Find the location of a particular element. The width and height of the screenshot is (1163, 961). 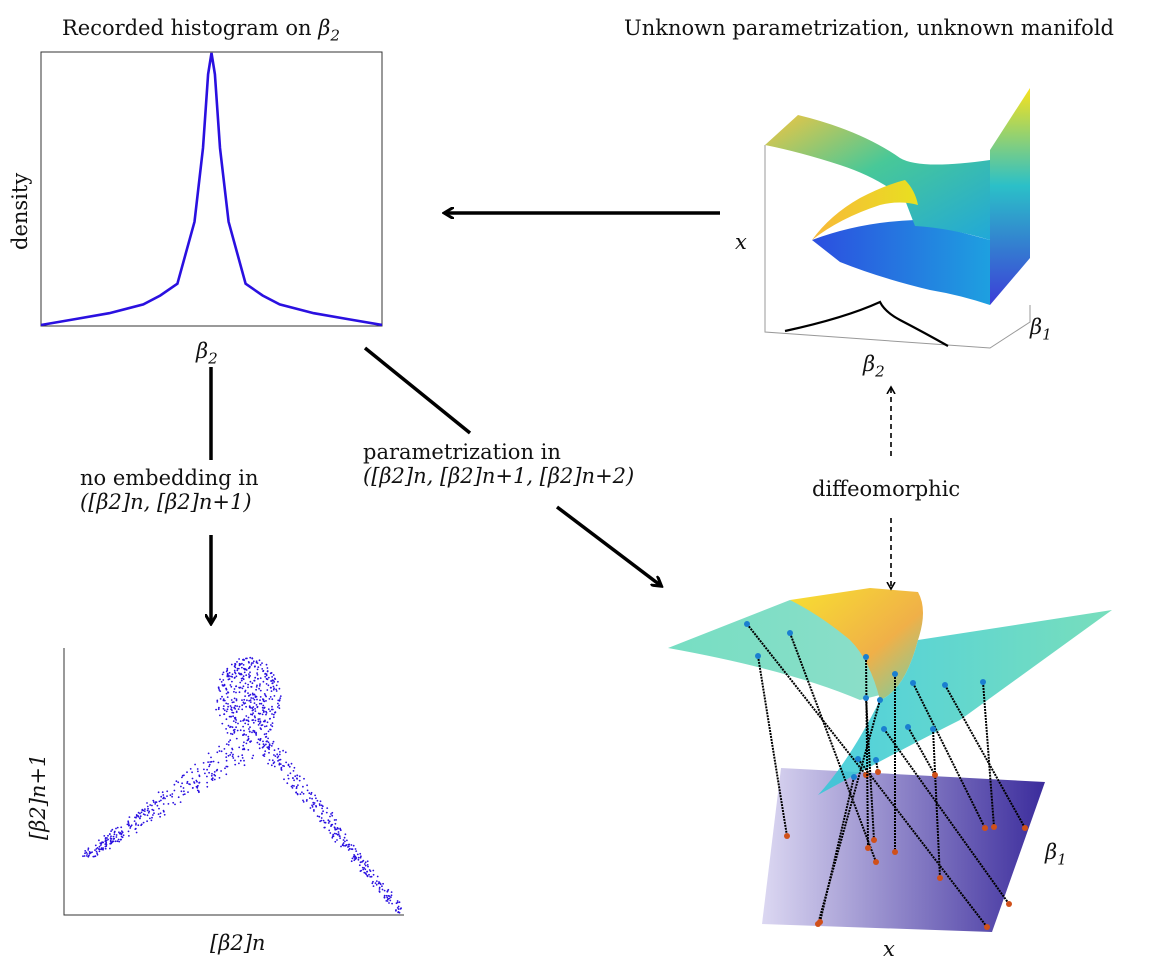

scatter-xlabel-text: [β2]n is located at coordinates (238, 943).